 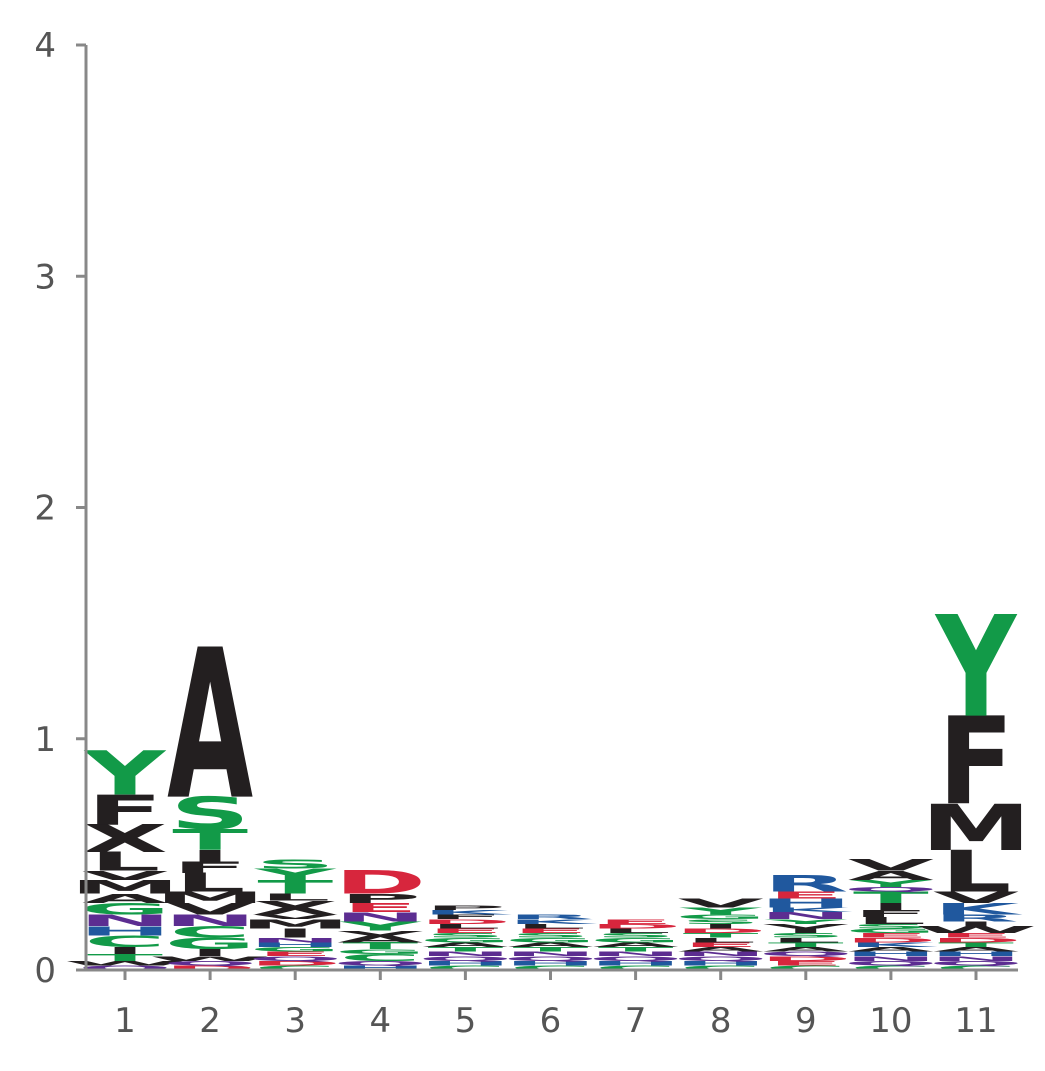 What do you see at coordinates (975, 1021) in the screenshot?
I see `x-tick-label: 11` at bounding box center [975, 1021].